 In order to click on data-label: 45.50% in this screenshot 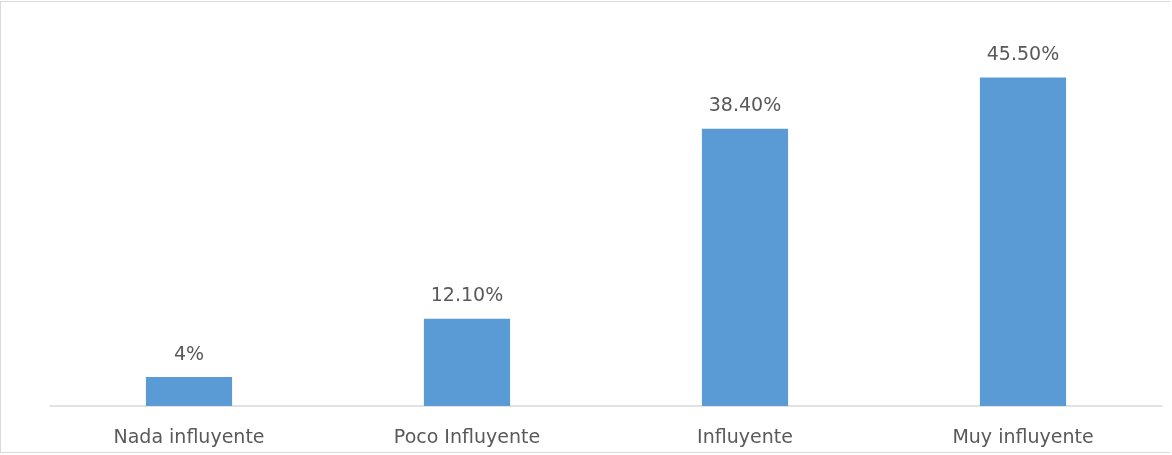, I will do `click(1023, 52)`.